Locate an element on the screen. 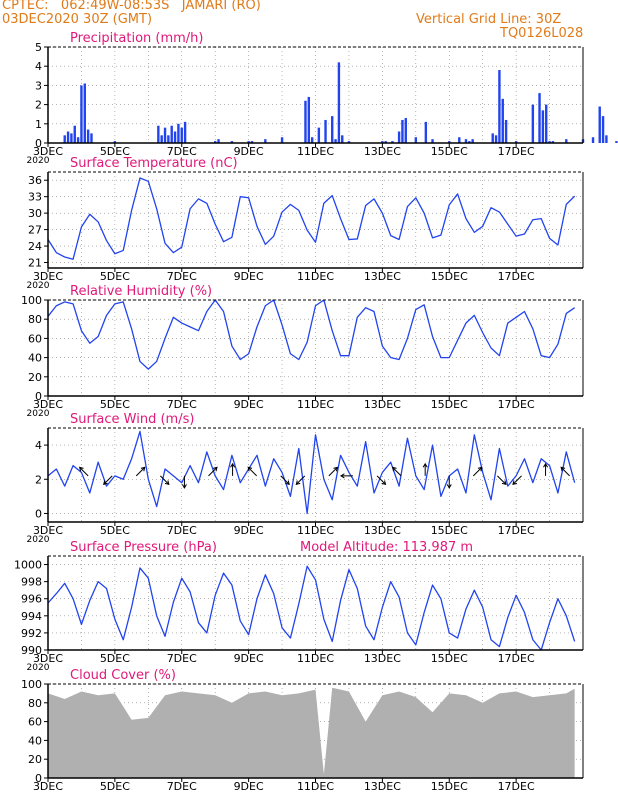 Image resolution: width=618 pixels, height=800 pixels. cloud-cover-area is located at coordinates (311, 732).